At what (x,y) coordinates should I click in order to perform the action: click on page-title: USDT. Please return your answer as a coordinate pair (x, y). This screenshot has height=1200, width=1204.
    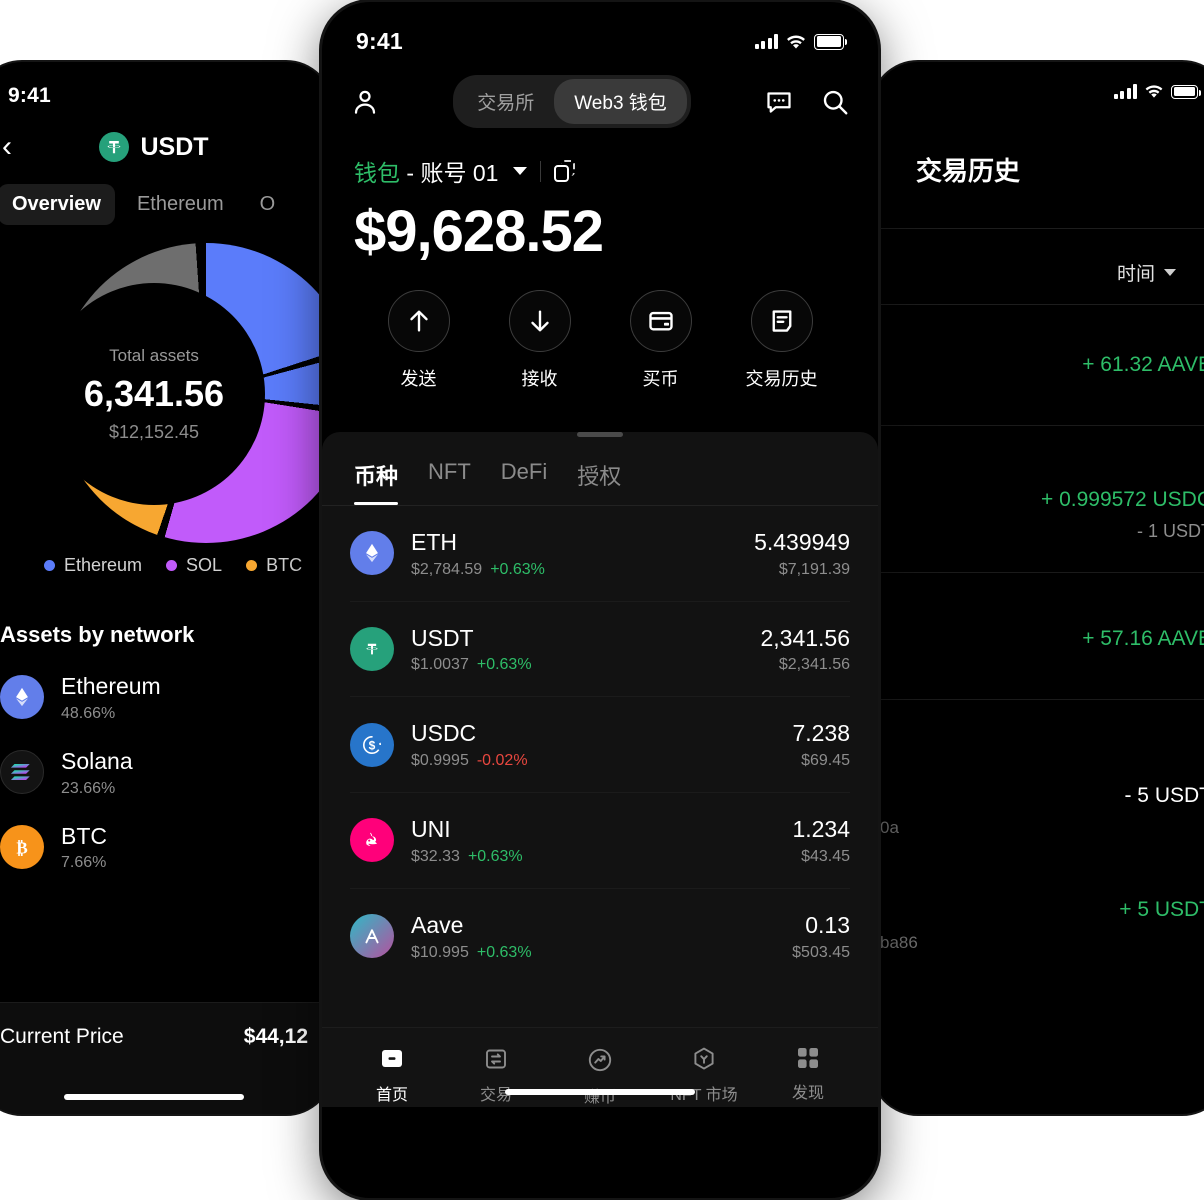
    Looking at the image, I should click on (166, 147).